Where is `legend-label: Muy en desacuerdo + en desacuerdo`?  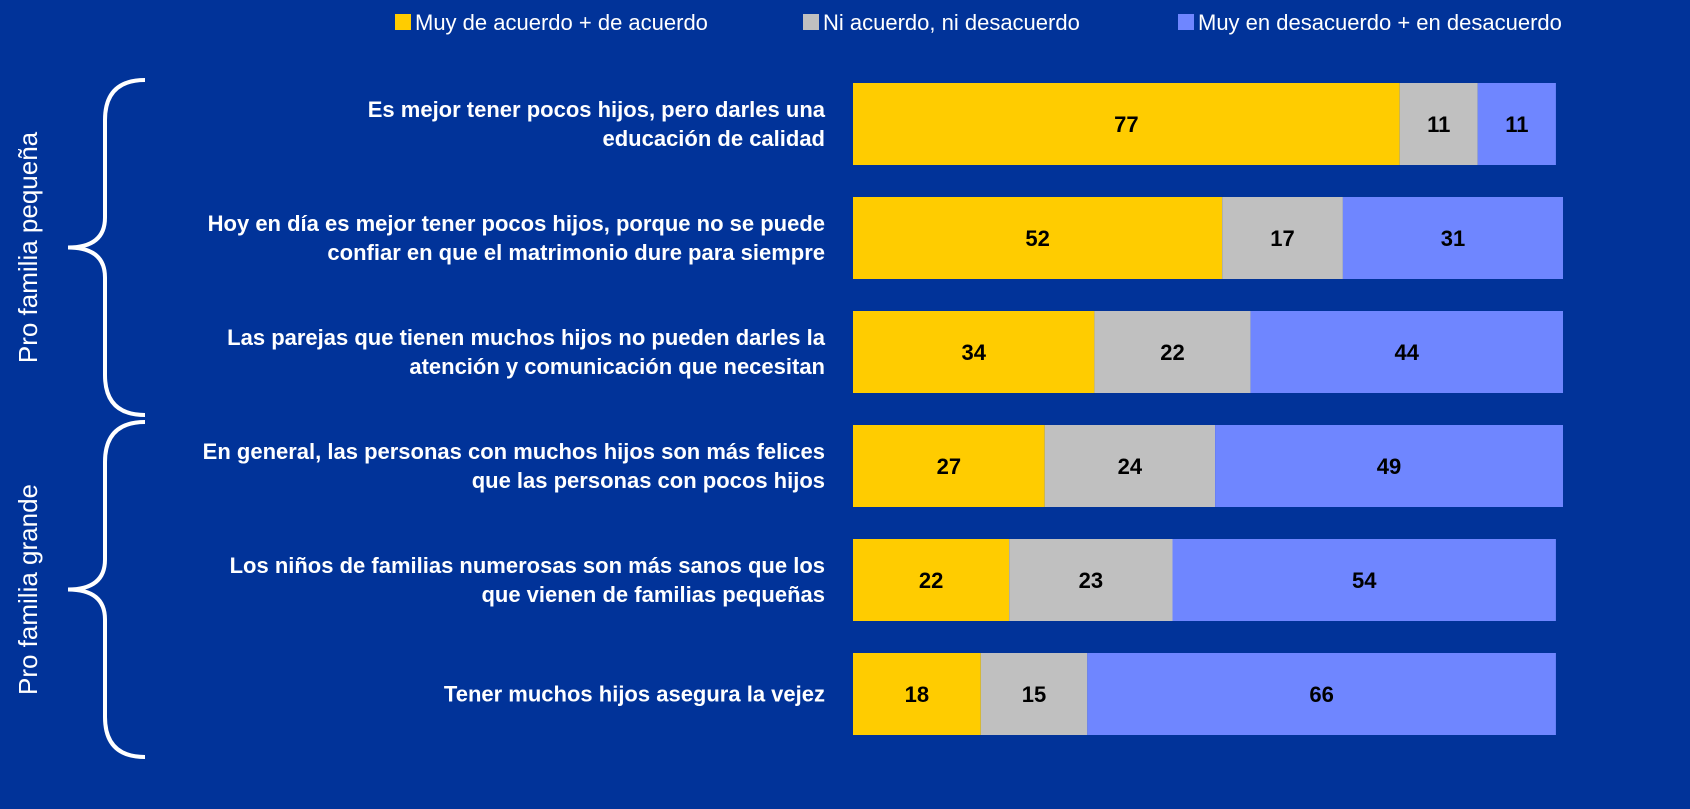
legend-label: Muy en desacuerdo + en desacuerdo is located at coordinates (1380, 22).